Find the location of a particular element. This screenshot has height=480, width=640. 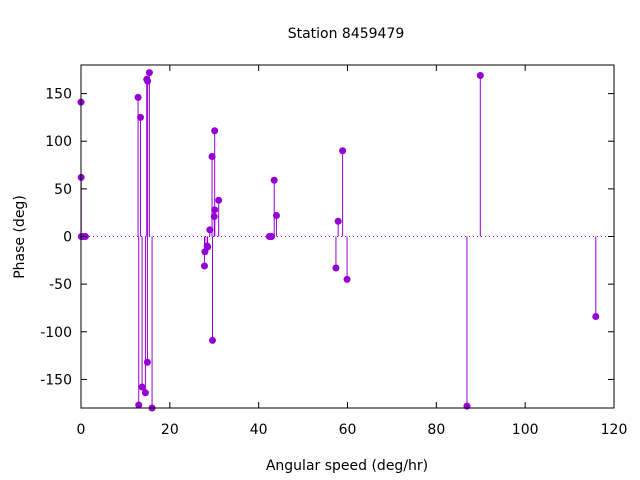

y-tick-label: 150 is located at coordinates (58, 95).